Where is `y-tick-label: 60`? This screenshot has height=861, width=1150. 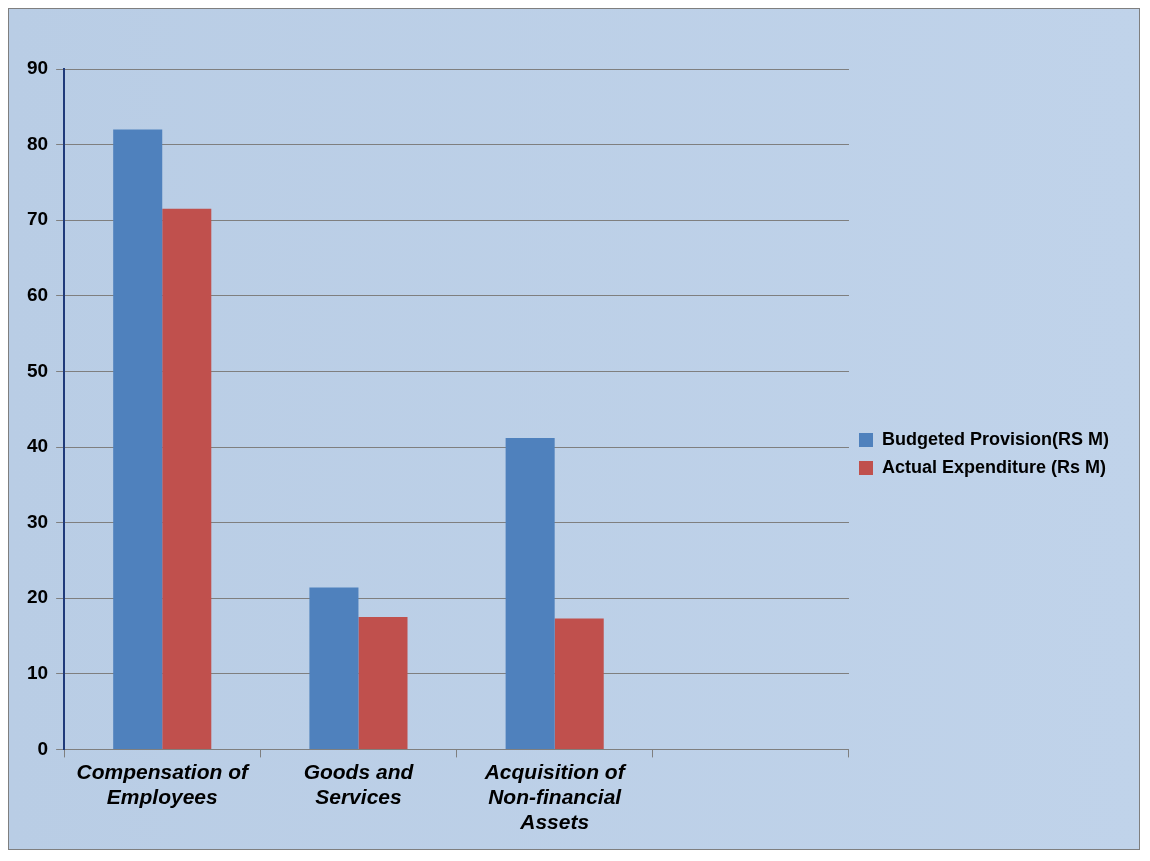
y-tick-label: 60 is located at coordinates (37, 295).